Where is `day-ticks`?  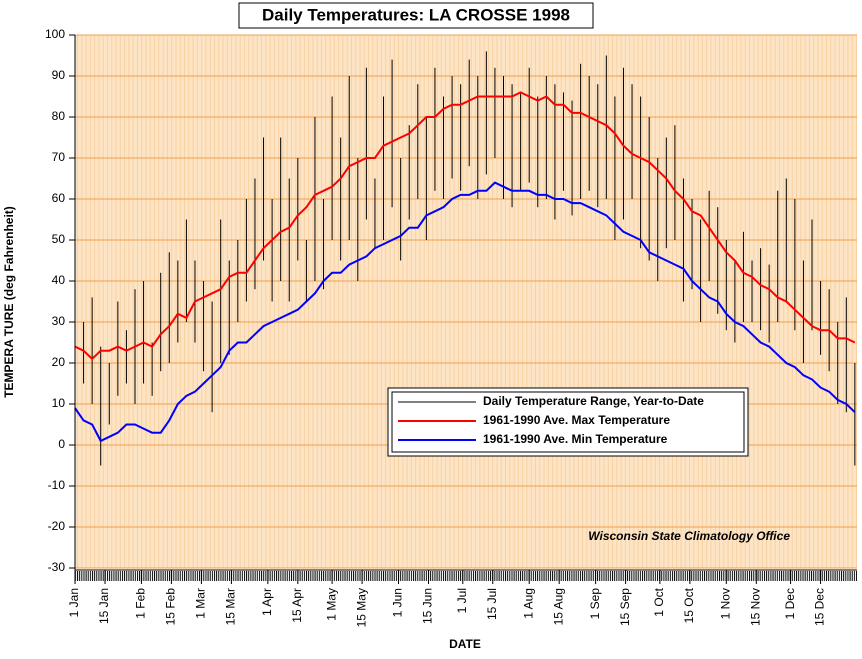
day-ticks is located at coordinates (466, 576).